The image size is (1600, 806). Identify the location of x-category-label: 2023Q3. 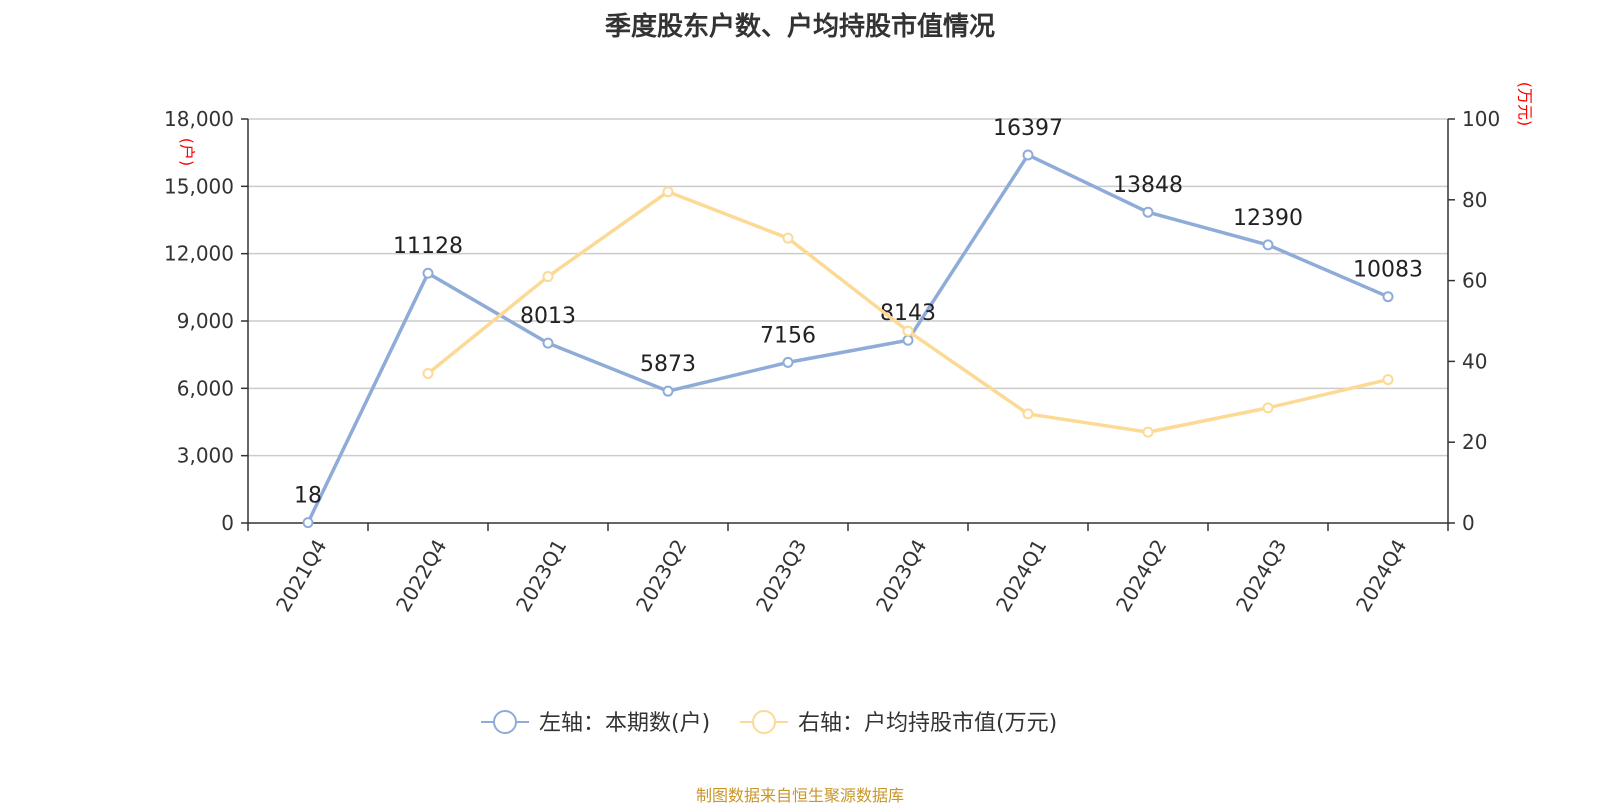
(781, 575).